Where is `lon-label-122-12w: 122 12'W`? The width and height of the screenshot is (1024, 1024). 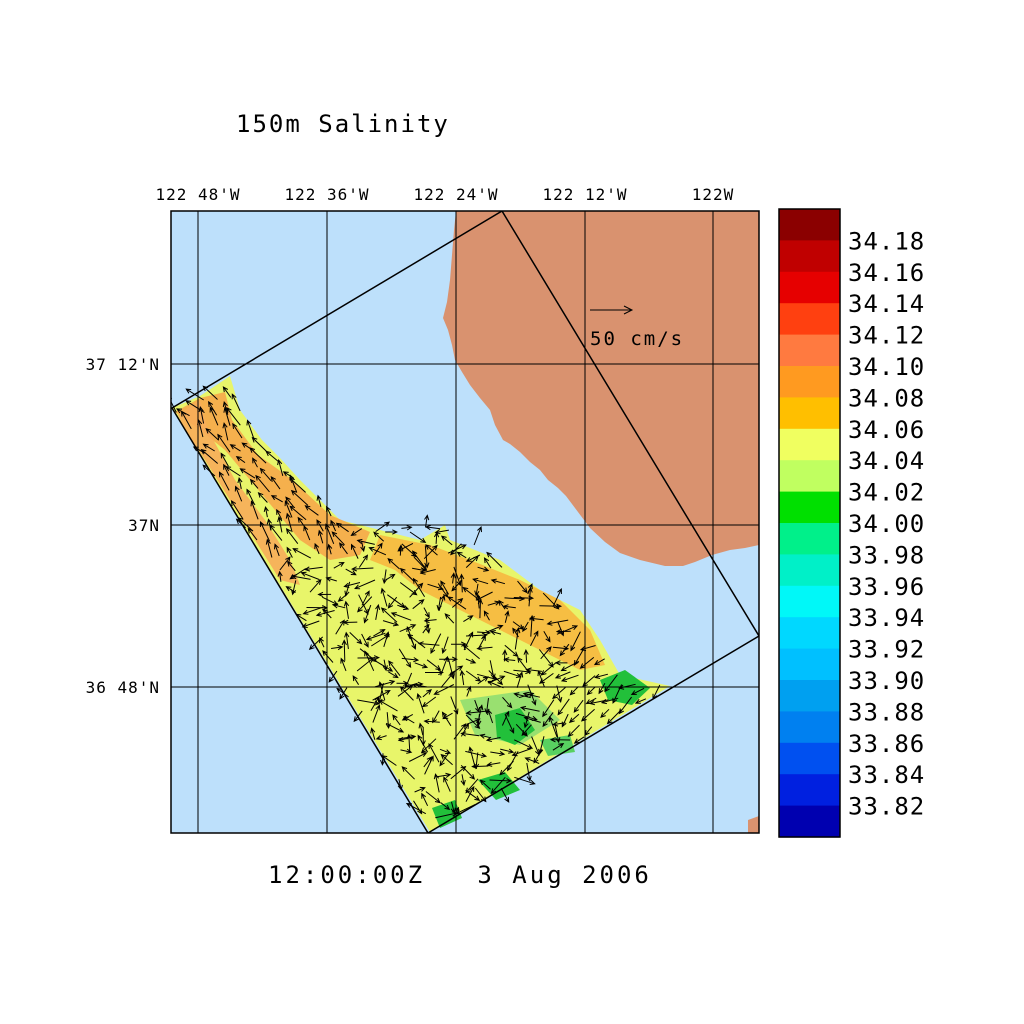
lon-label-122-12w: 122 12'W is located at coordinates (584, 194).